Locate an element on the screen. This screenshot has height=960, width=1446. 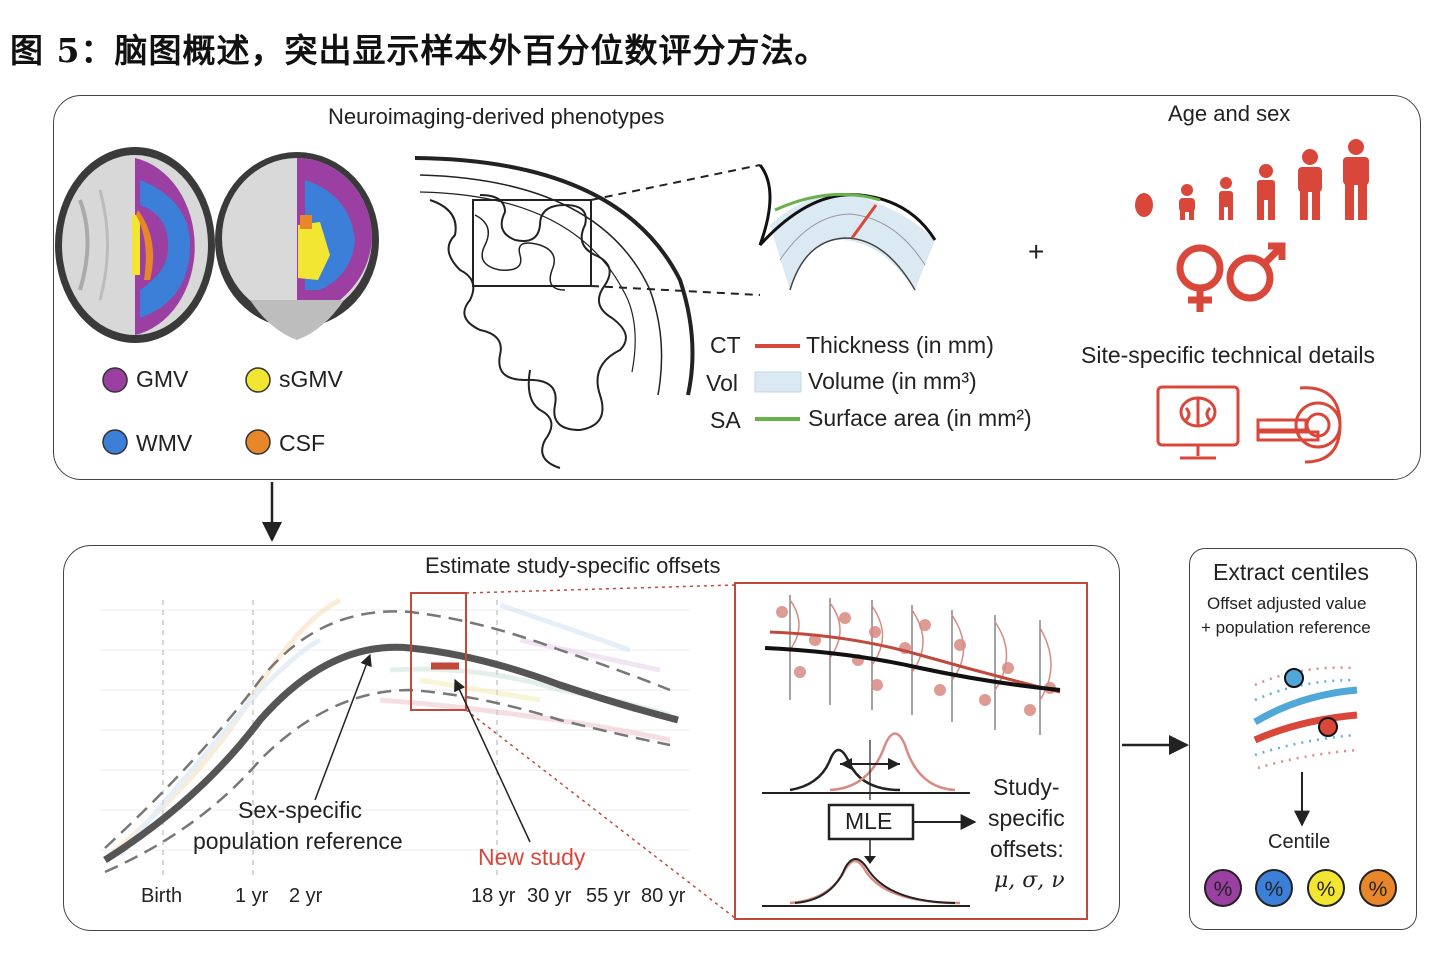
age-figures-icon is located at coordinates (1252, 179).